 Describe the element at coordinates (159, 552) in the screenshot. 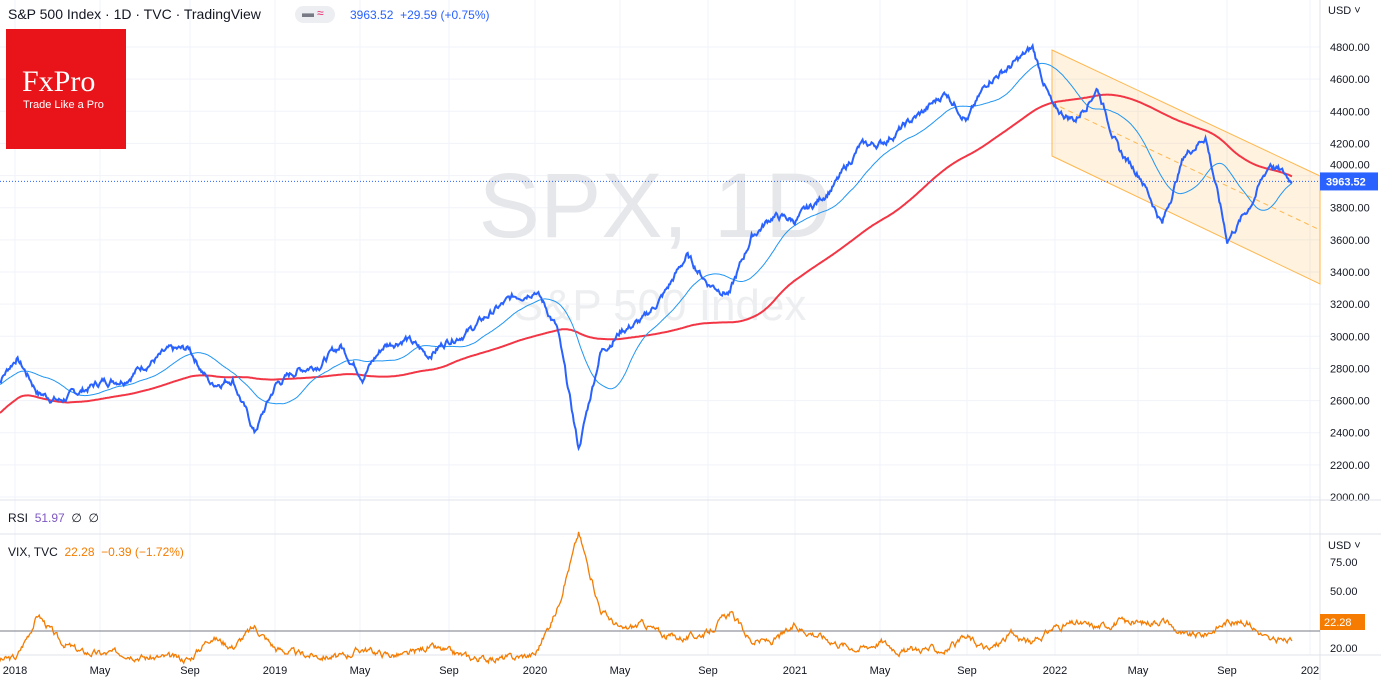

I see `vix-change-pct: (−1.72%)` at that location.